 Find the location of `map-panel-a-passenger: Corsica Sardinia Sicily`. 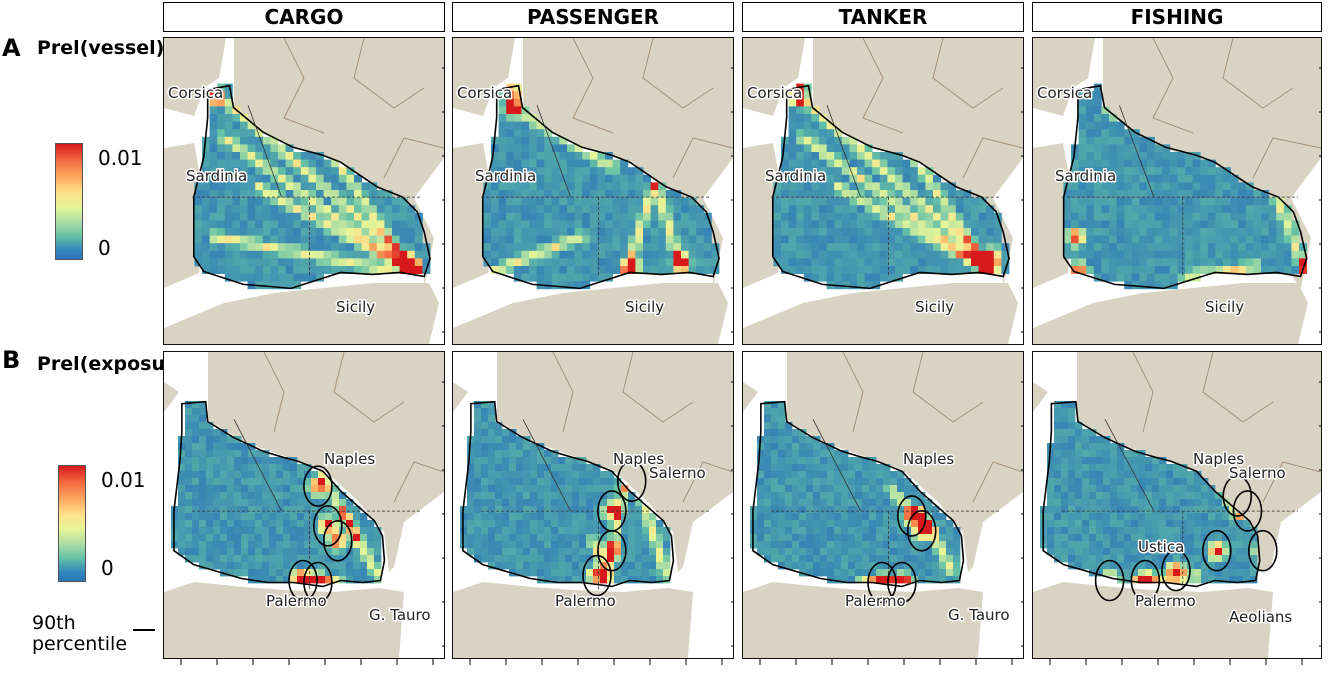

map-panel-a-passenger: Corsica Sardinia Sicily is located at coordinates (593, 191).